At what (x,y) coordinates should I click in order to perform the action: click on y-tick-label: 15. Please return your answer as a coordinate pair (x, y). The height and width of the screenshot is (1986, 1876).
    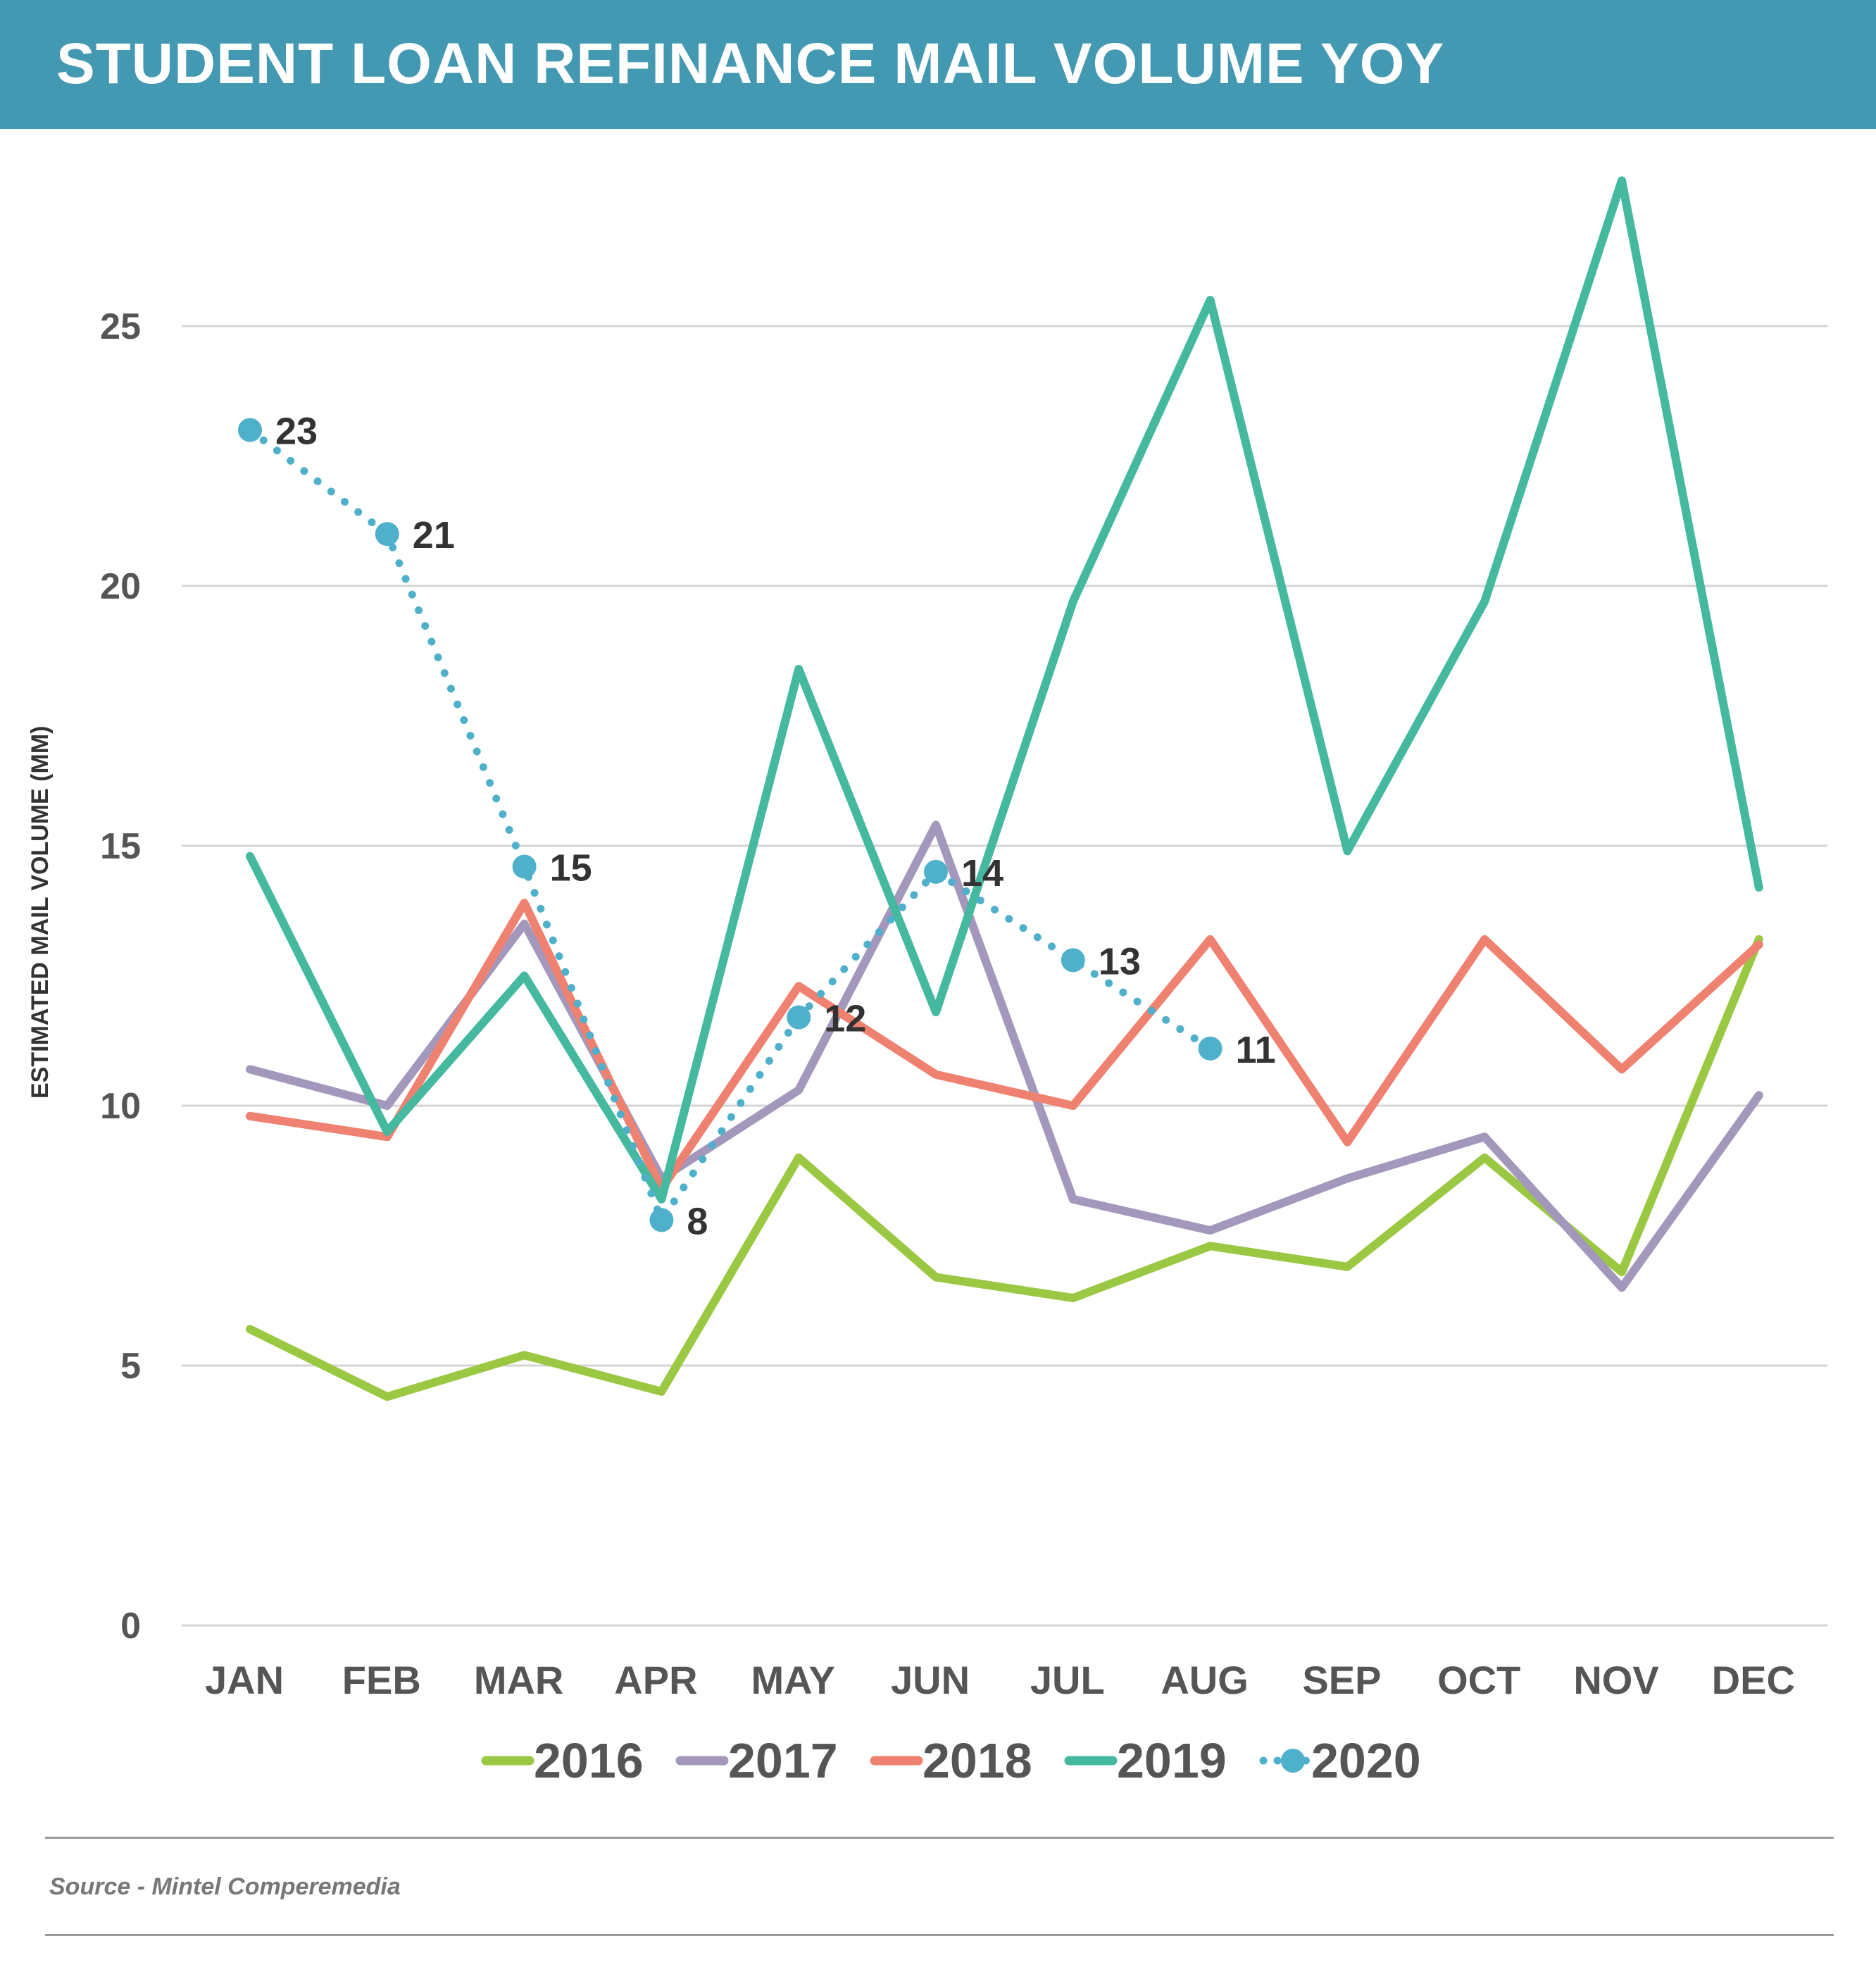
    Looking at the image, I should click on (120, 846).